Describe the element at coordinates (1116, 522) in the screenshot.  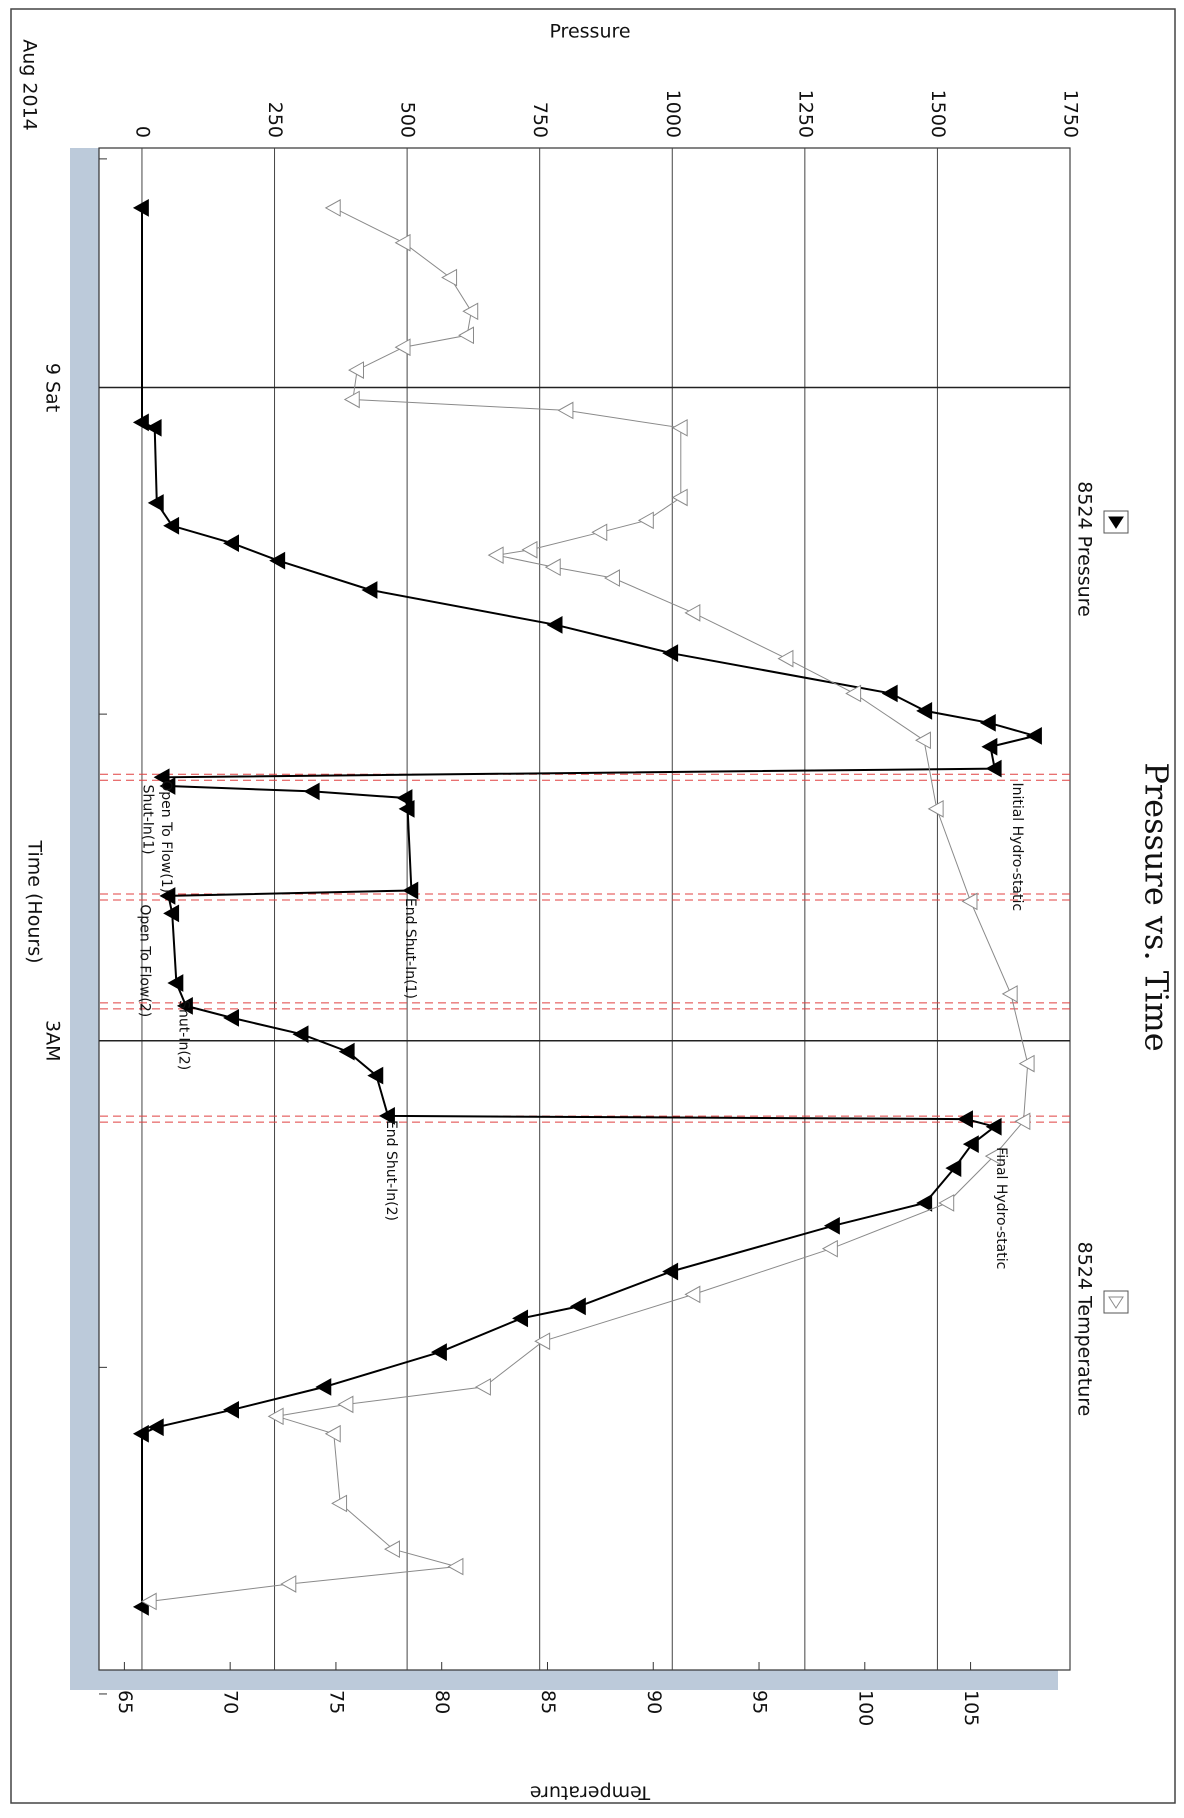
I see `legend-marker` at that location.